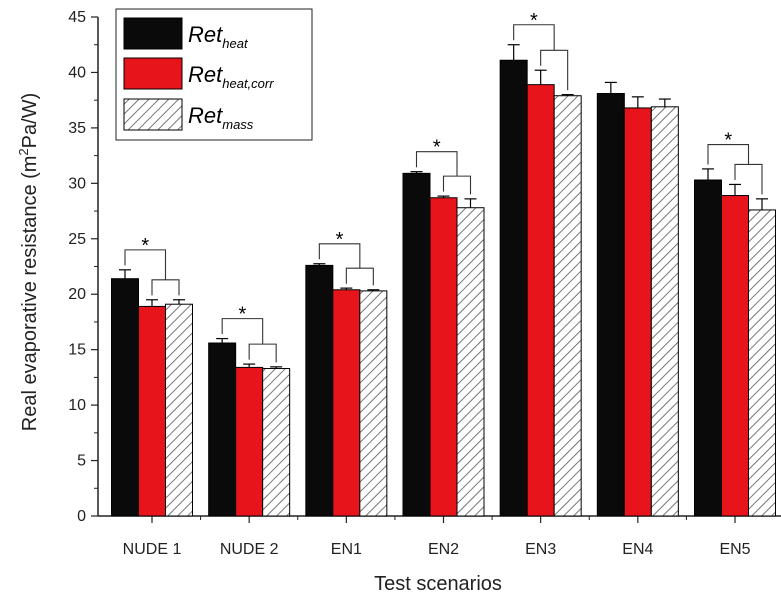 This screenshot has width=781, height=598. Describe the element at coordinates (221, 117) in the screenshot. I see `legend-label-ret-mass: Retmass` at that location.